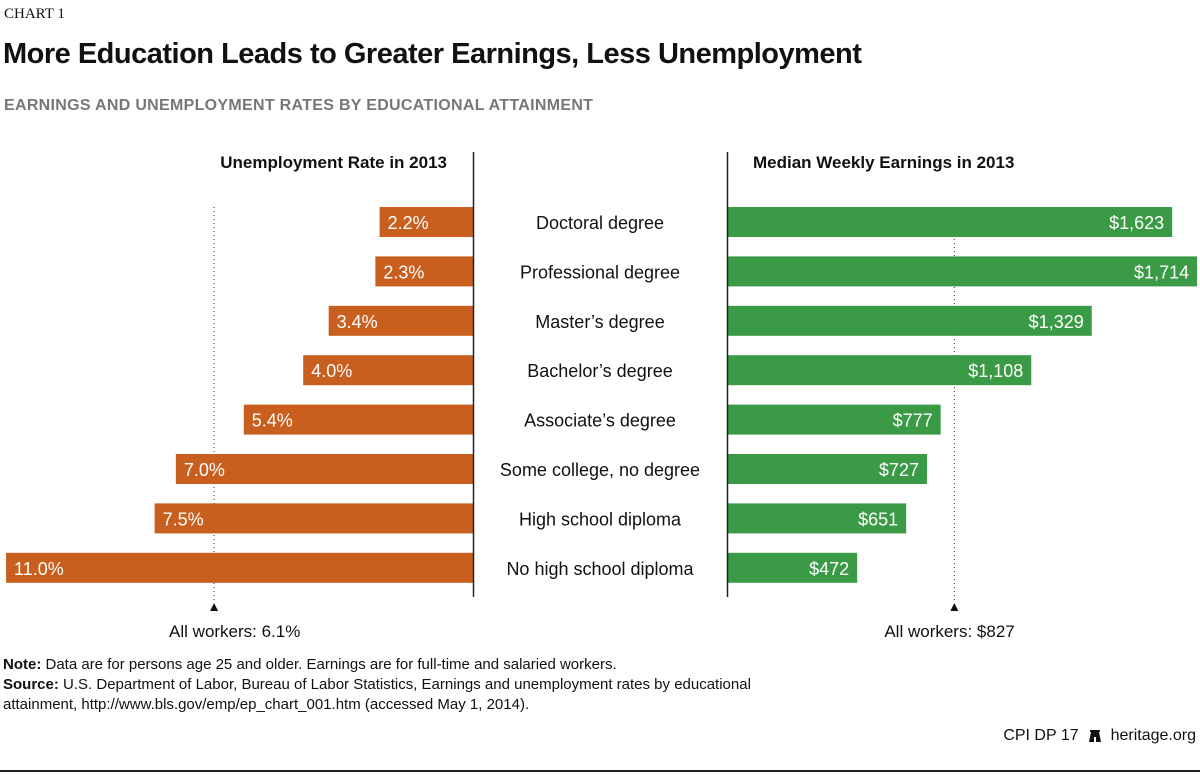 The image size is (1200, 775). What do you see at coordinates (183, 519) in the screenshot?
I see `unemployment-bar-label: 7.5%` at bounding box center [183, 519].